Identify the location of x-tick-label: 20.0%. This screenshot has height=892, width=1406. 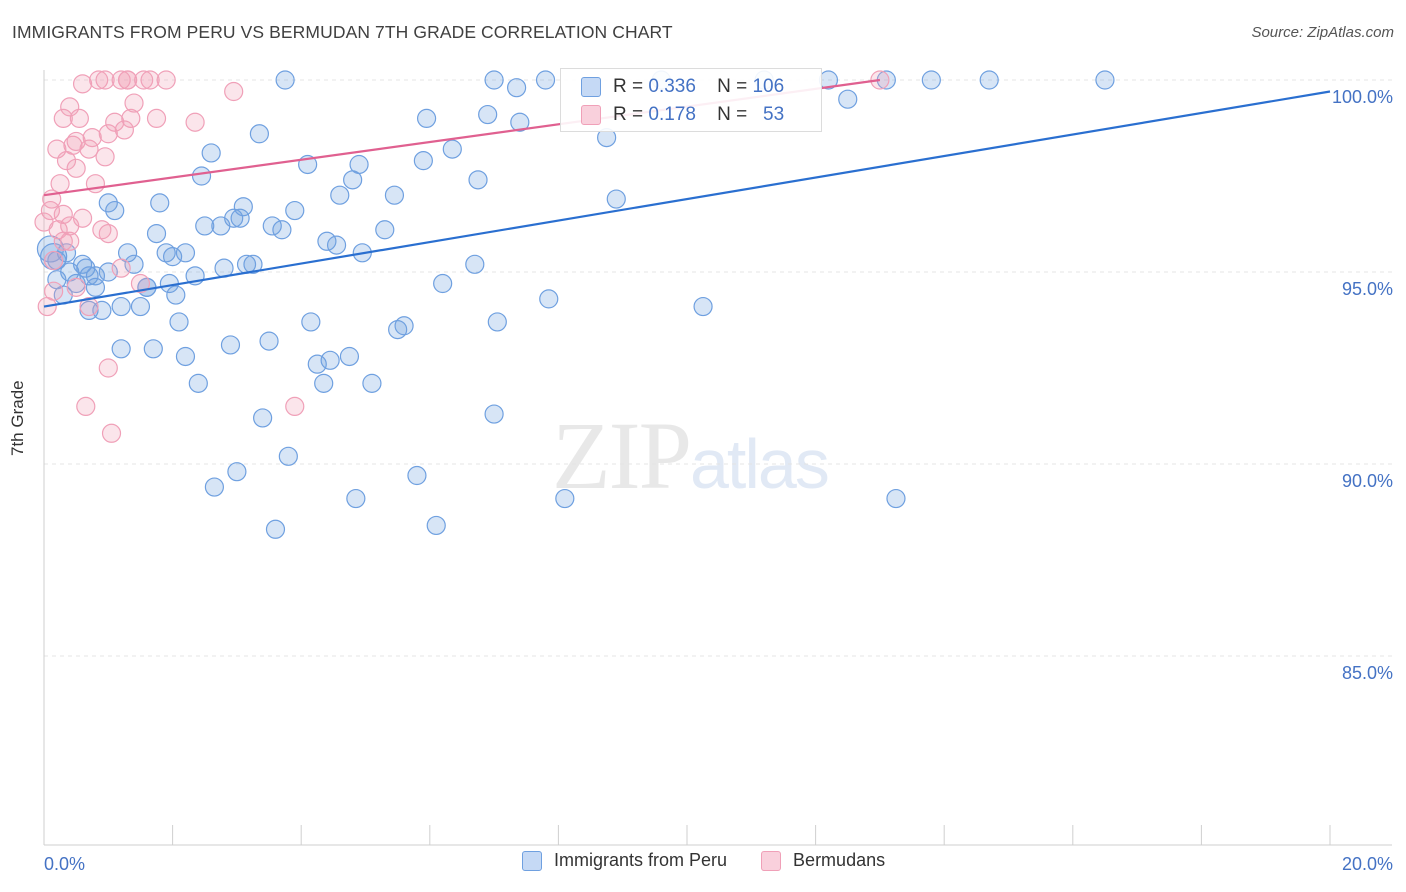
(1367, 864).